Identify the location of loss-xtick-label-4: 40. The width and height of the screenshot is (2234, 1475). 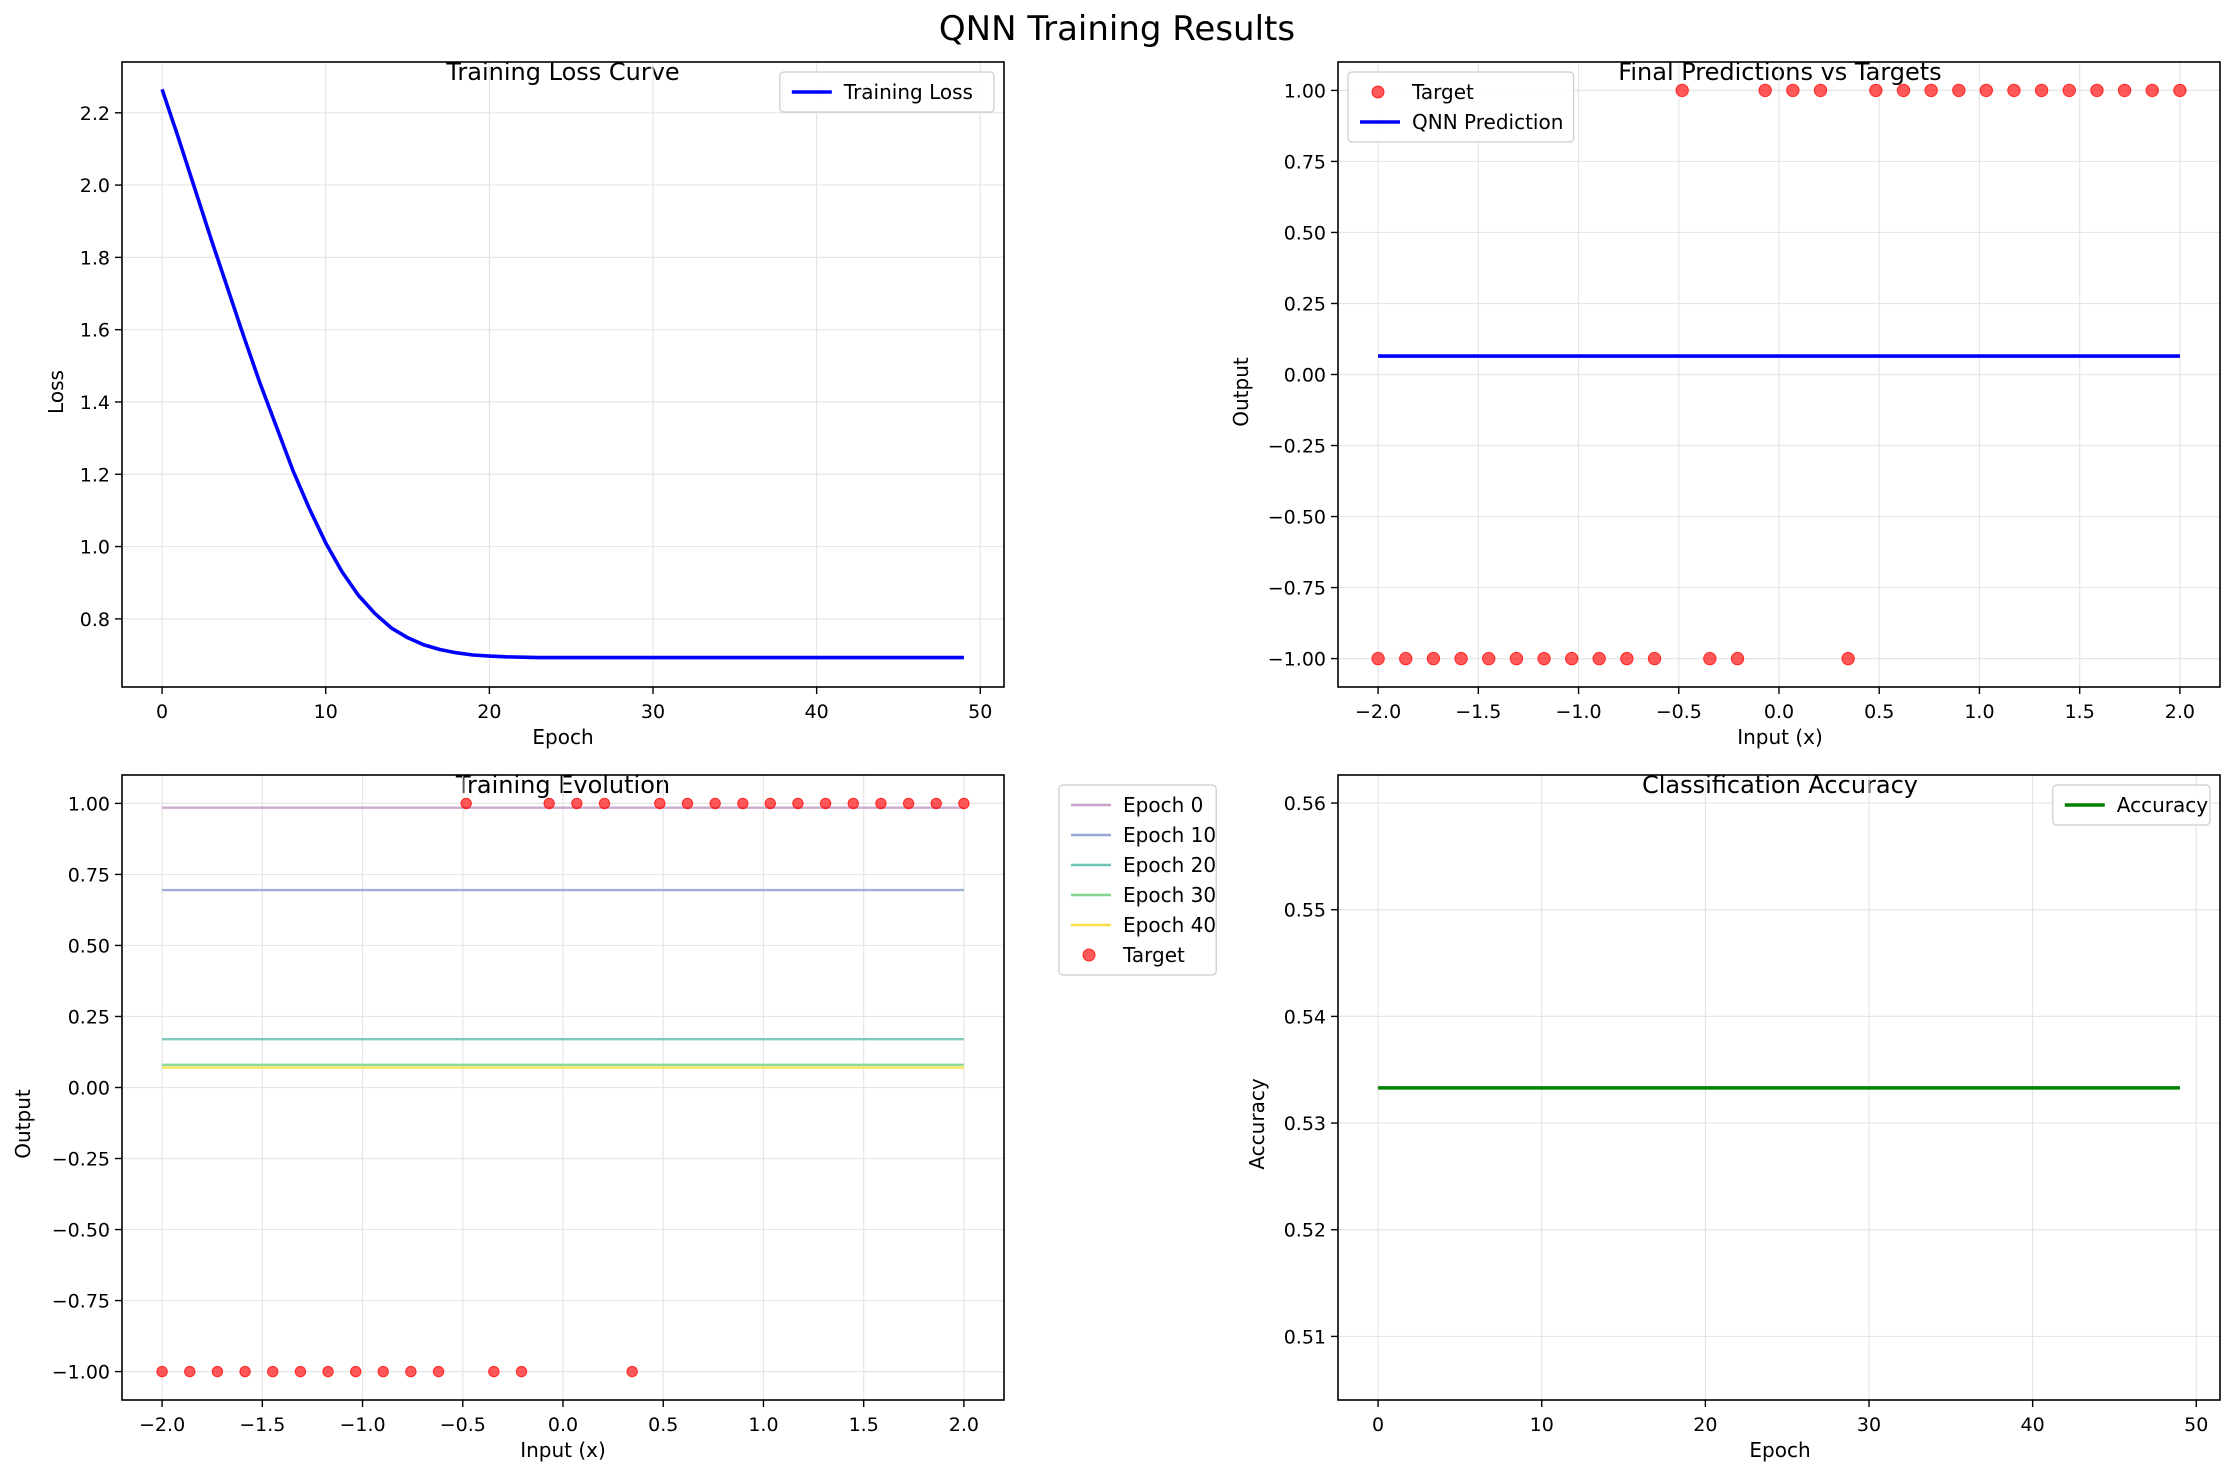
(817, 712).